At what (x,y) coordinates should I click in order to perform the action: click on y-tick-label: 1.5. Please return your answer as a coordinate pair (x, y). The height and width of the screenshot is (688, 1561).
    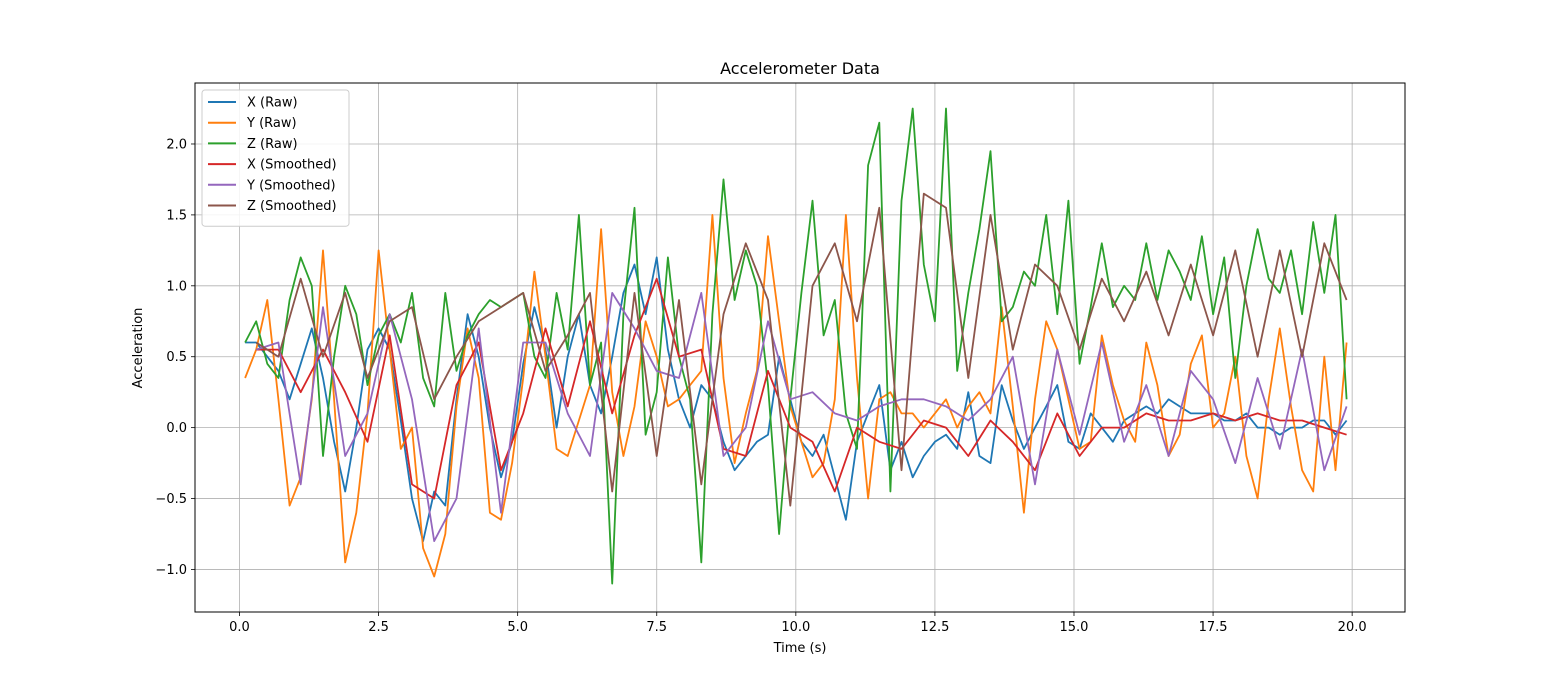
    Looking at the image, I should click on (176, 215).